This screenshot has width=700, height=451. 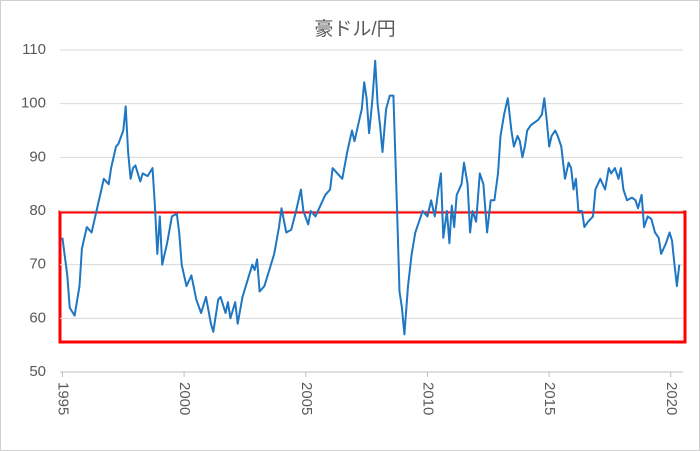 I want to click on x-tick-label: 2000, so click(x=184, y=398).